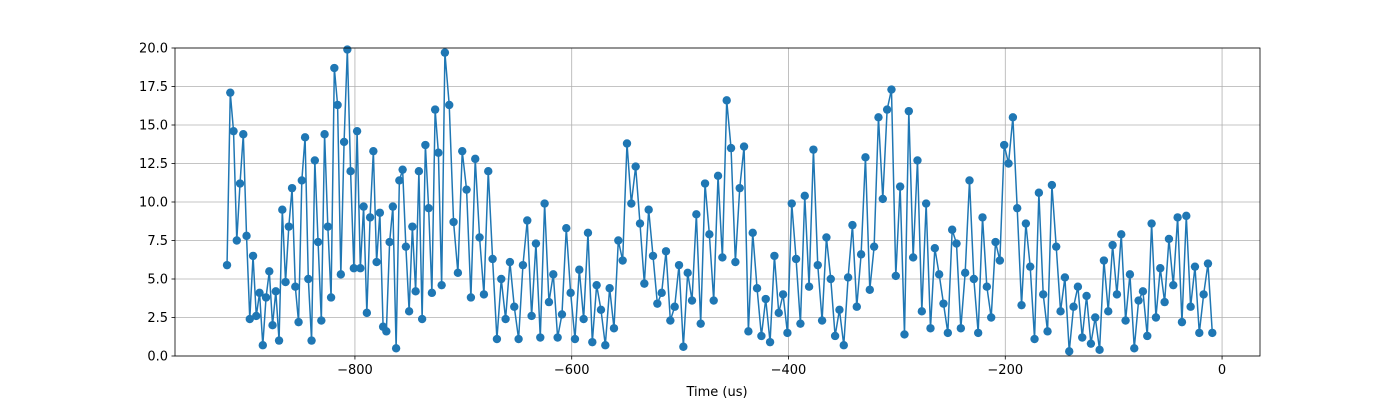 The image size is (1400, 400). I want to click on x-tick-label: −200, so click(1005, 370).